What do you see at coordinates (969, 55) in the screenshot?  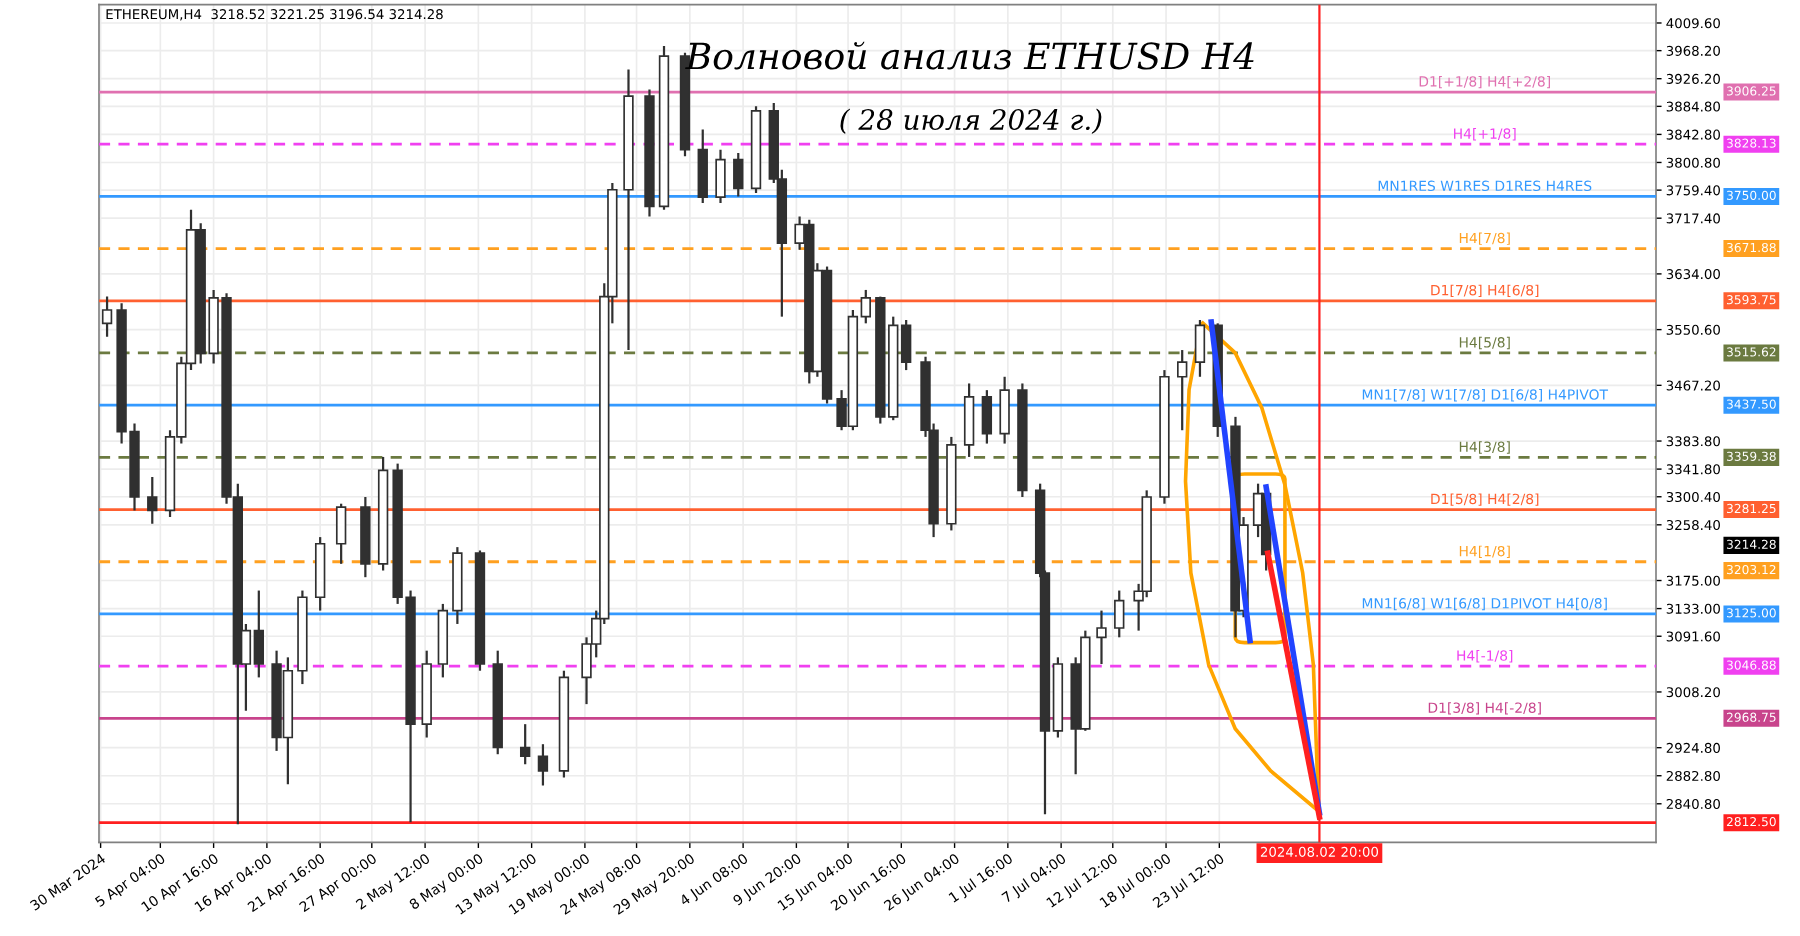 I see `text: Волновой анализ ETHUSD H4` at bounding box center [969, 55].